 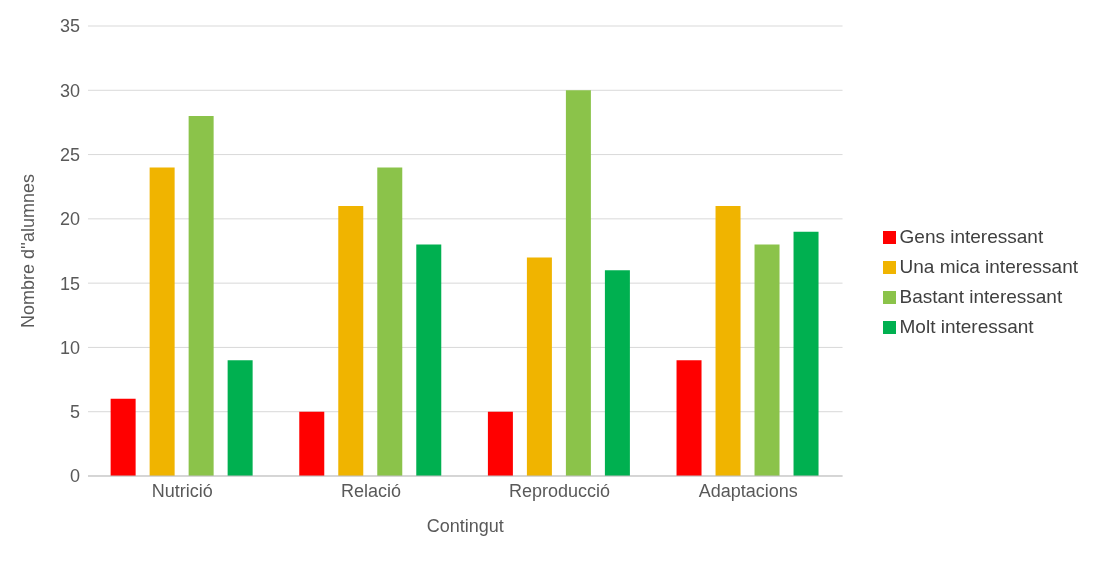 I want to click on y-tick-label: 5, so click(x=74, y=412).